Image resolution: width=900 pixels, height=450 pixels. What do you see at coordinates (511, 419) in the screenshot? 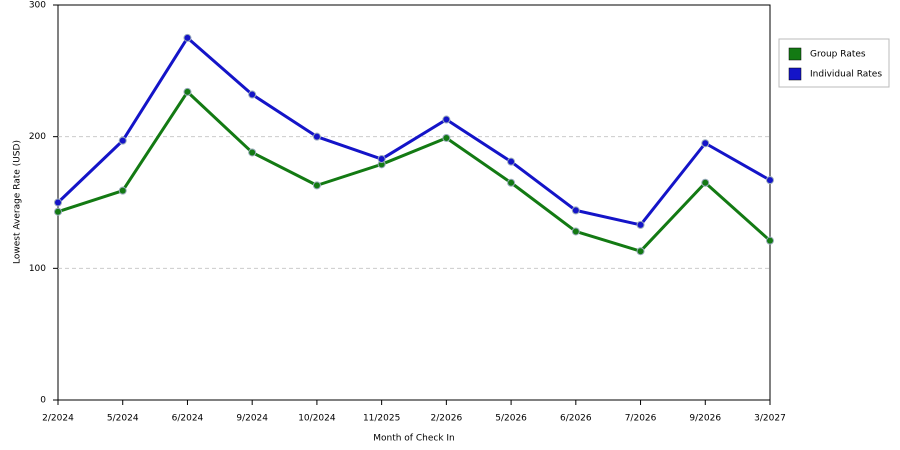
I see `x-tick-label: 5/2026` at bounding box center [511, 419].